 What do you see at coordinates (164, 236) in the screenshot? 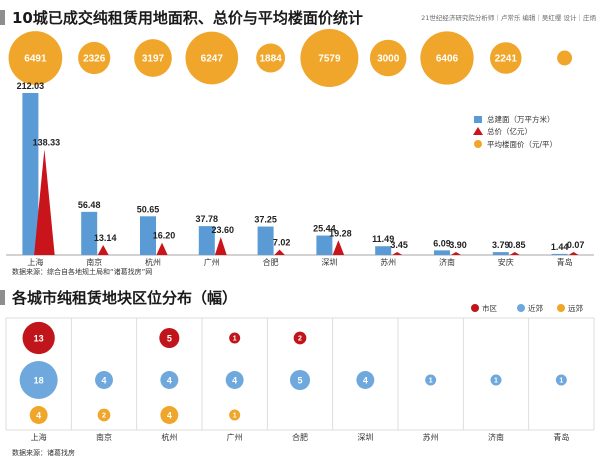
I see `total-price-label: 16.20` at bounding box center [164, 236].